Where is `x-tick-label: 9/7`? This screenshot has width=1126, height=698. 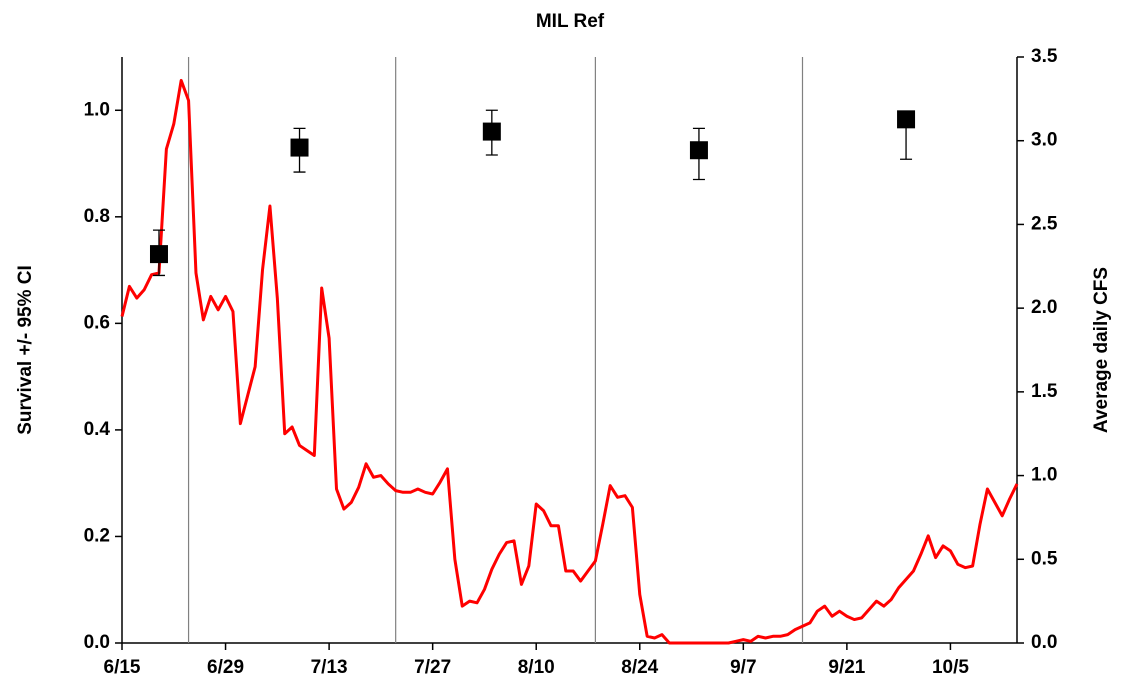 x-tick-label: 9/7 is located at coordinates (743, 667).